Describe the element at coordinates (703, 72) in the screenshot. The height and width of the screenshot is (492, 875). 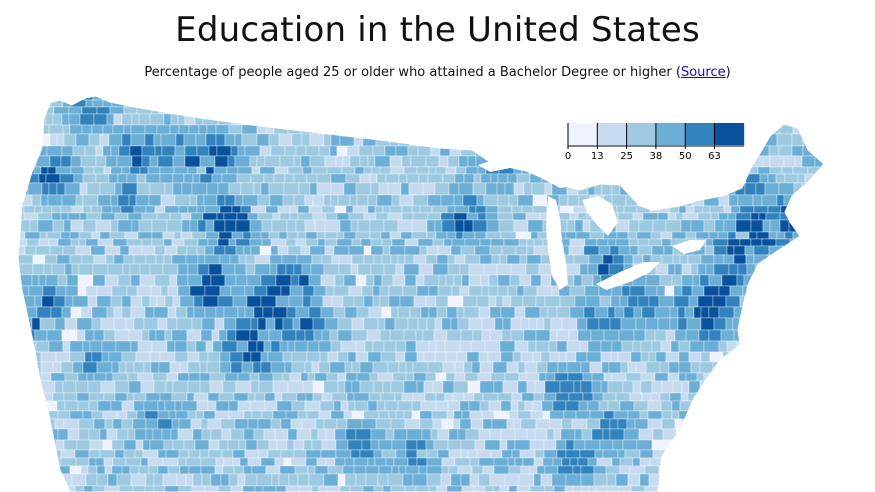
I see `source-link: Source` at that location.